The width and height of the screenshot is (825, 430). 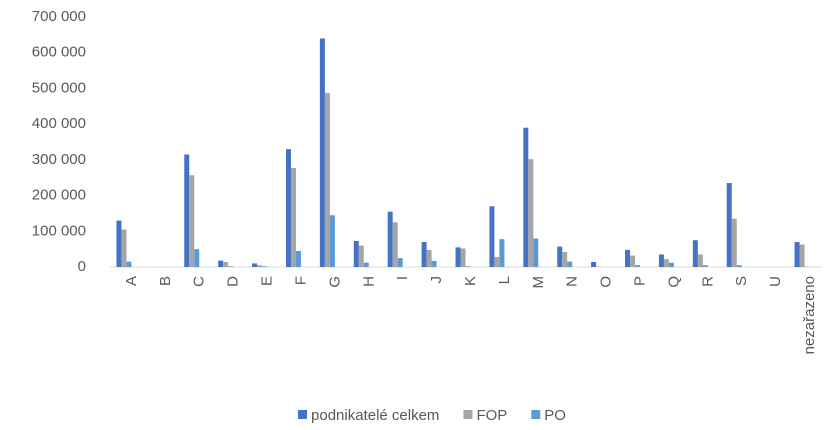 What do you see at coordinates (59, 195) in the screenshot?
I see `y-tick-label: 200 000` at bounding box center [59, 195].